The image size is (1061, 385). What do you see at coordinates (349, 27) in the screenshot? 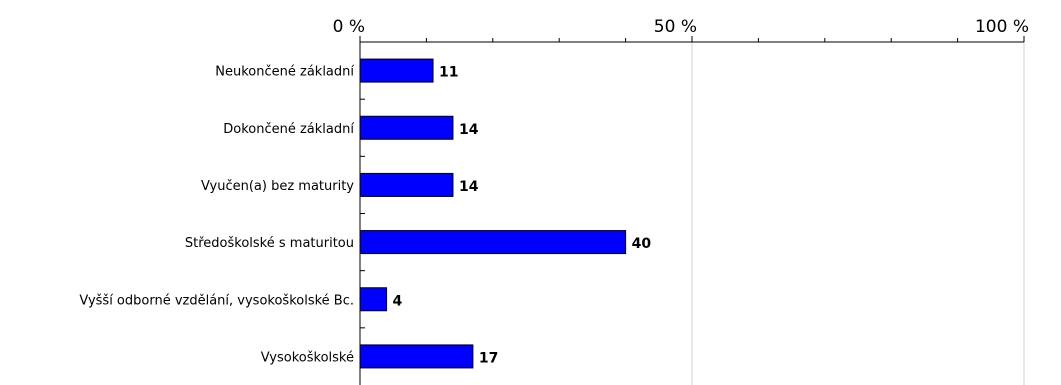
I see `x-tick-label: 0 %` at bounding box center [349, 27].